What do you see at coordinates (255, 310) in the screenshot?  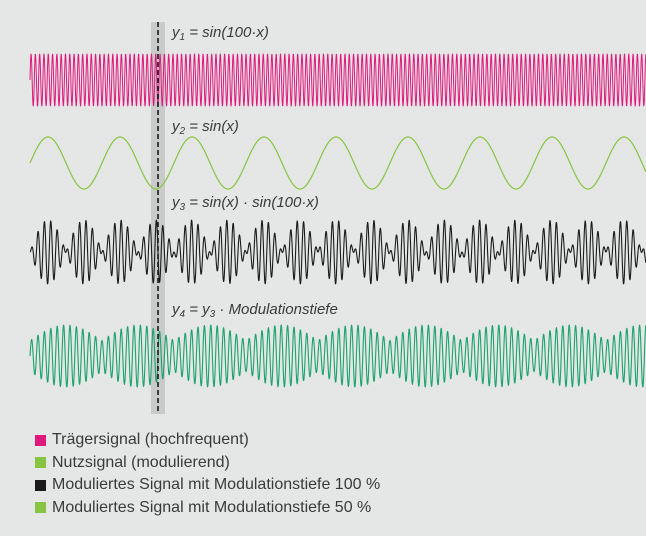 I see `formula-y4: y4 = y3 · Modulationstiefe` at bounding box center [255, 310].